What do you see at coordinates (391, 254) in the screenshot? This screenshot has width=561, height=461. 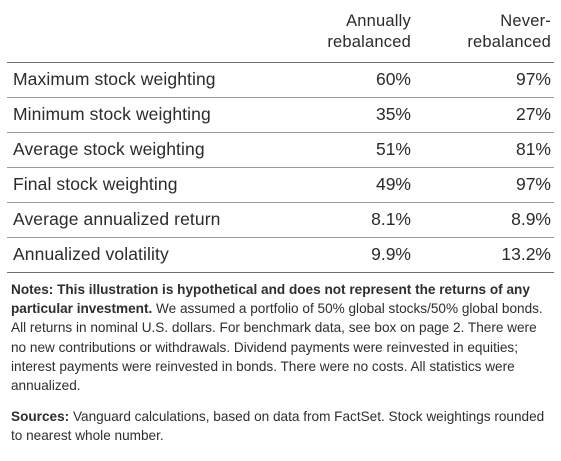 I see `annual-value: 9.9%` at bounding box center [391, 254].